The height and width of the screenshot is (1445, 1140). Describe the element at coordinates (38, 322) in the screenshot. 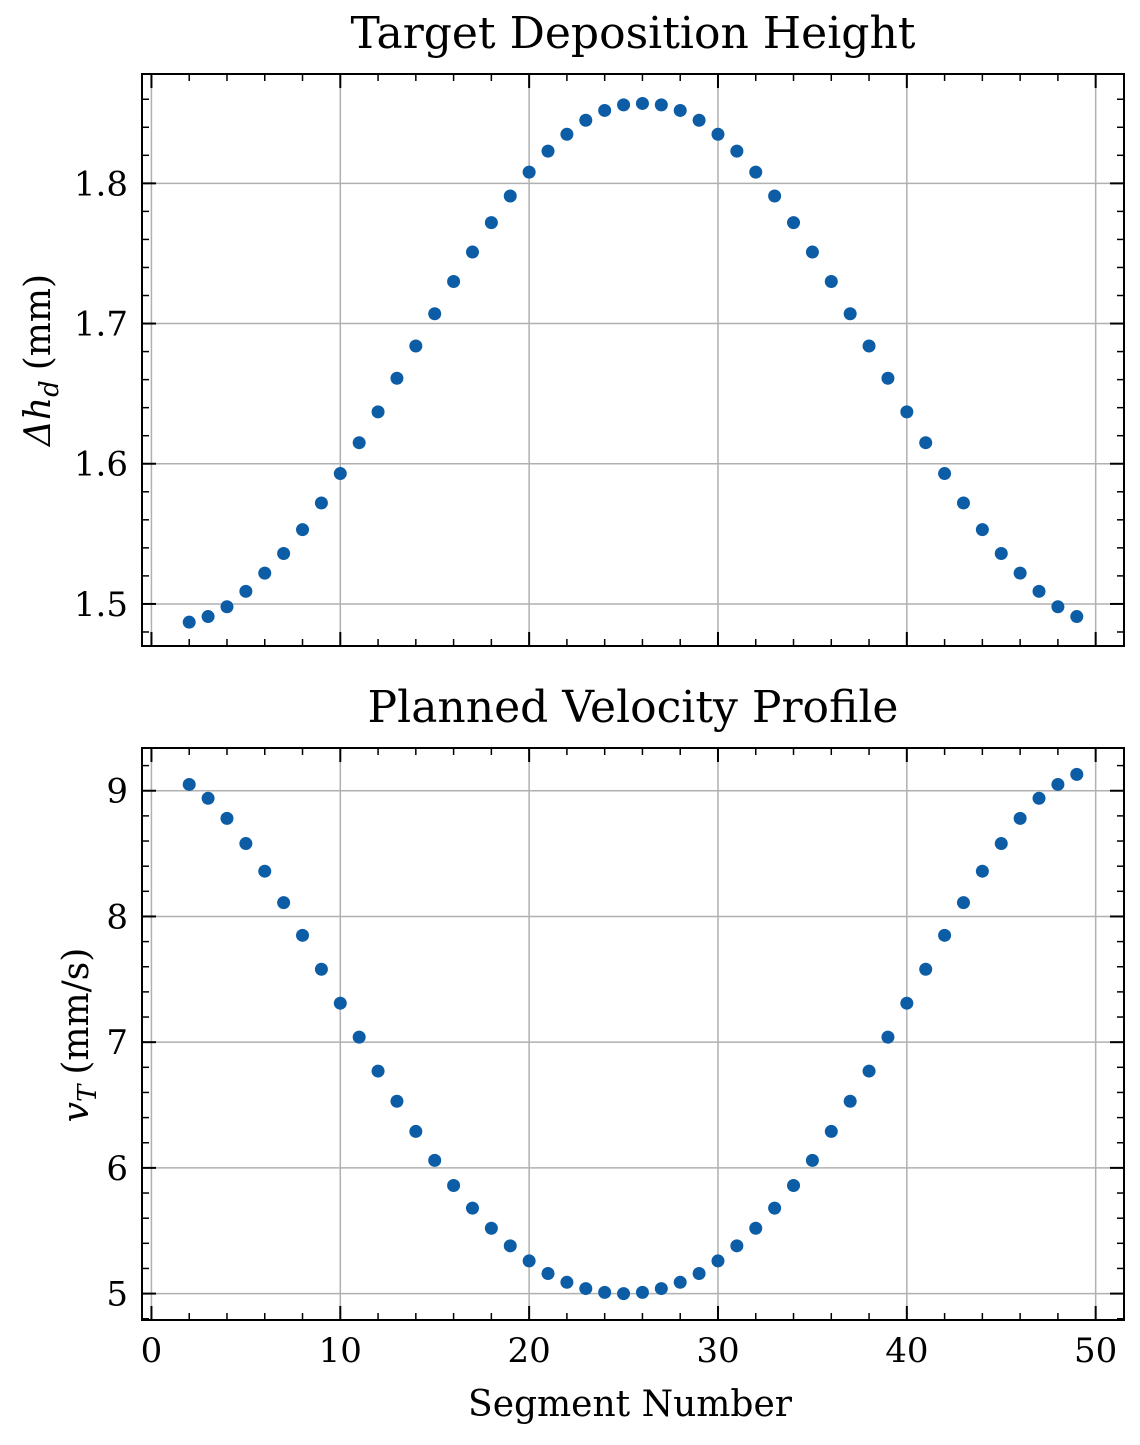

I see `y-axis-unit: (mm)` at that location.